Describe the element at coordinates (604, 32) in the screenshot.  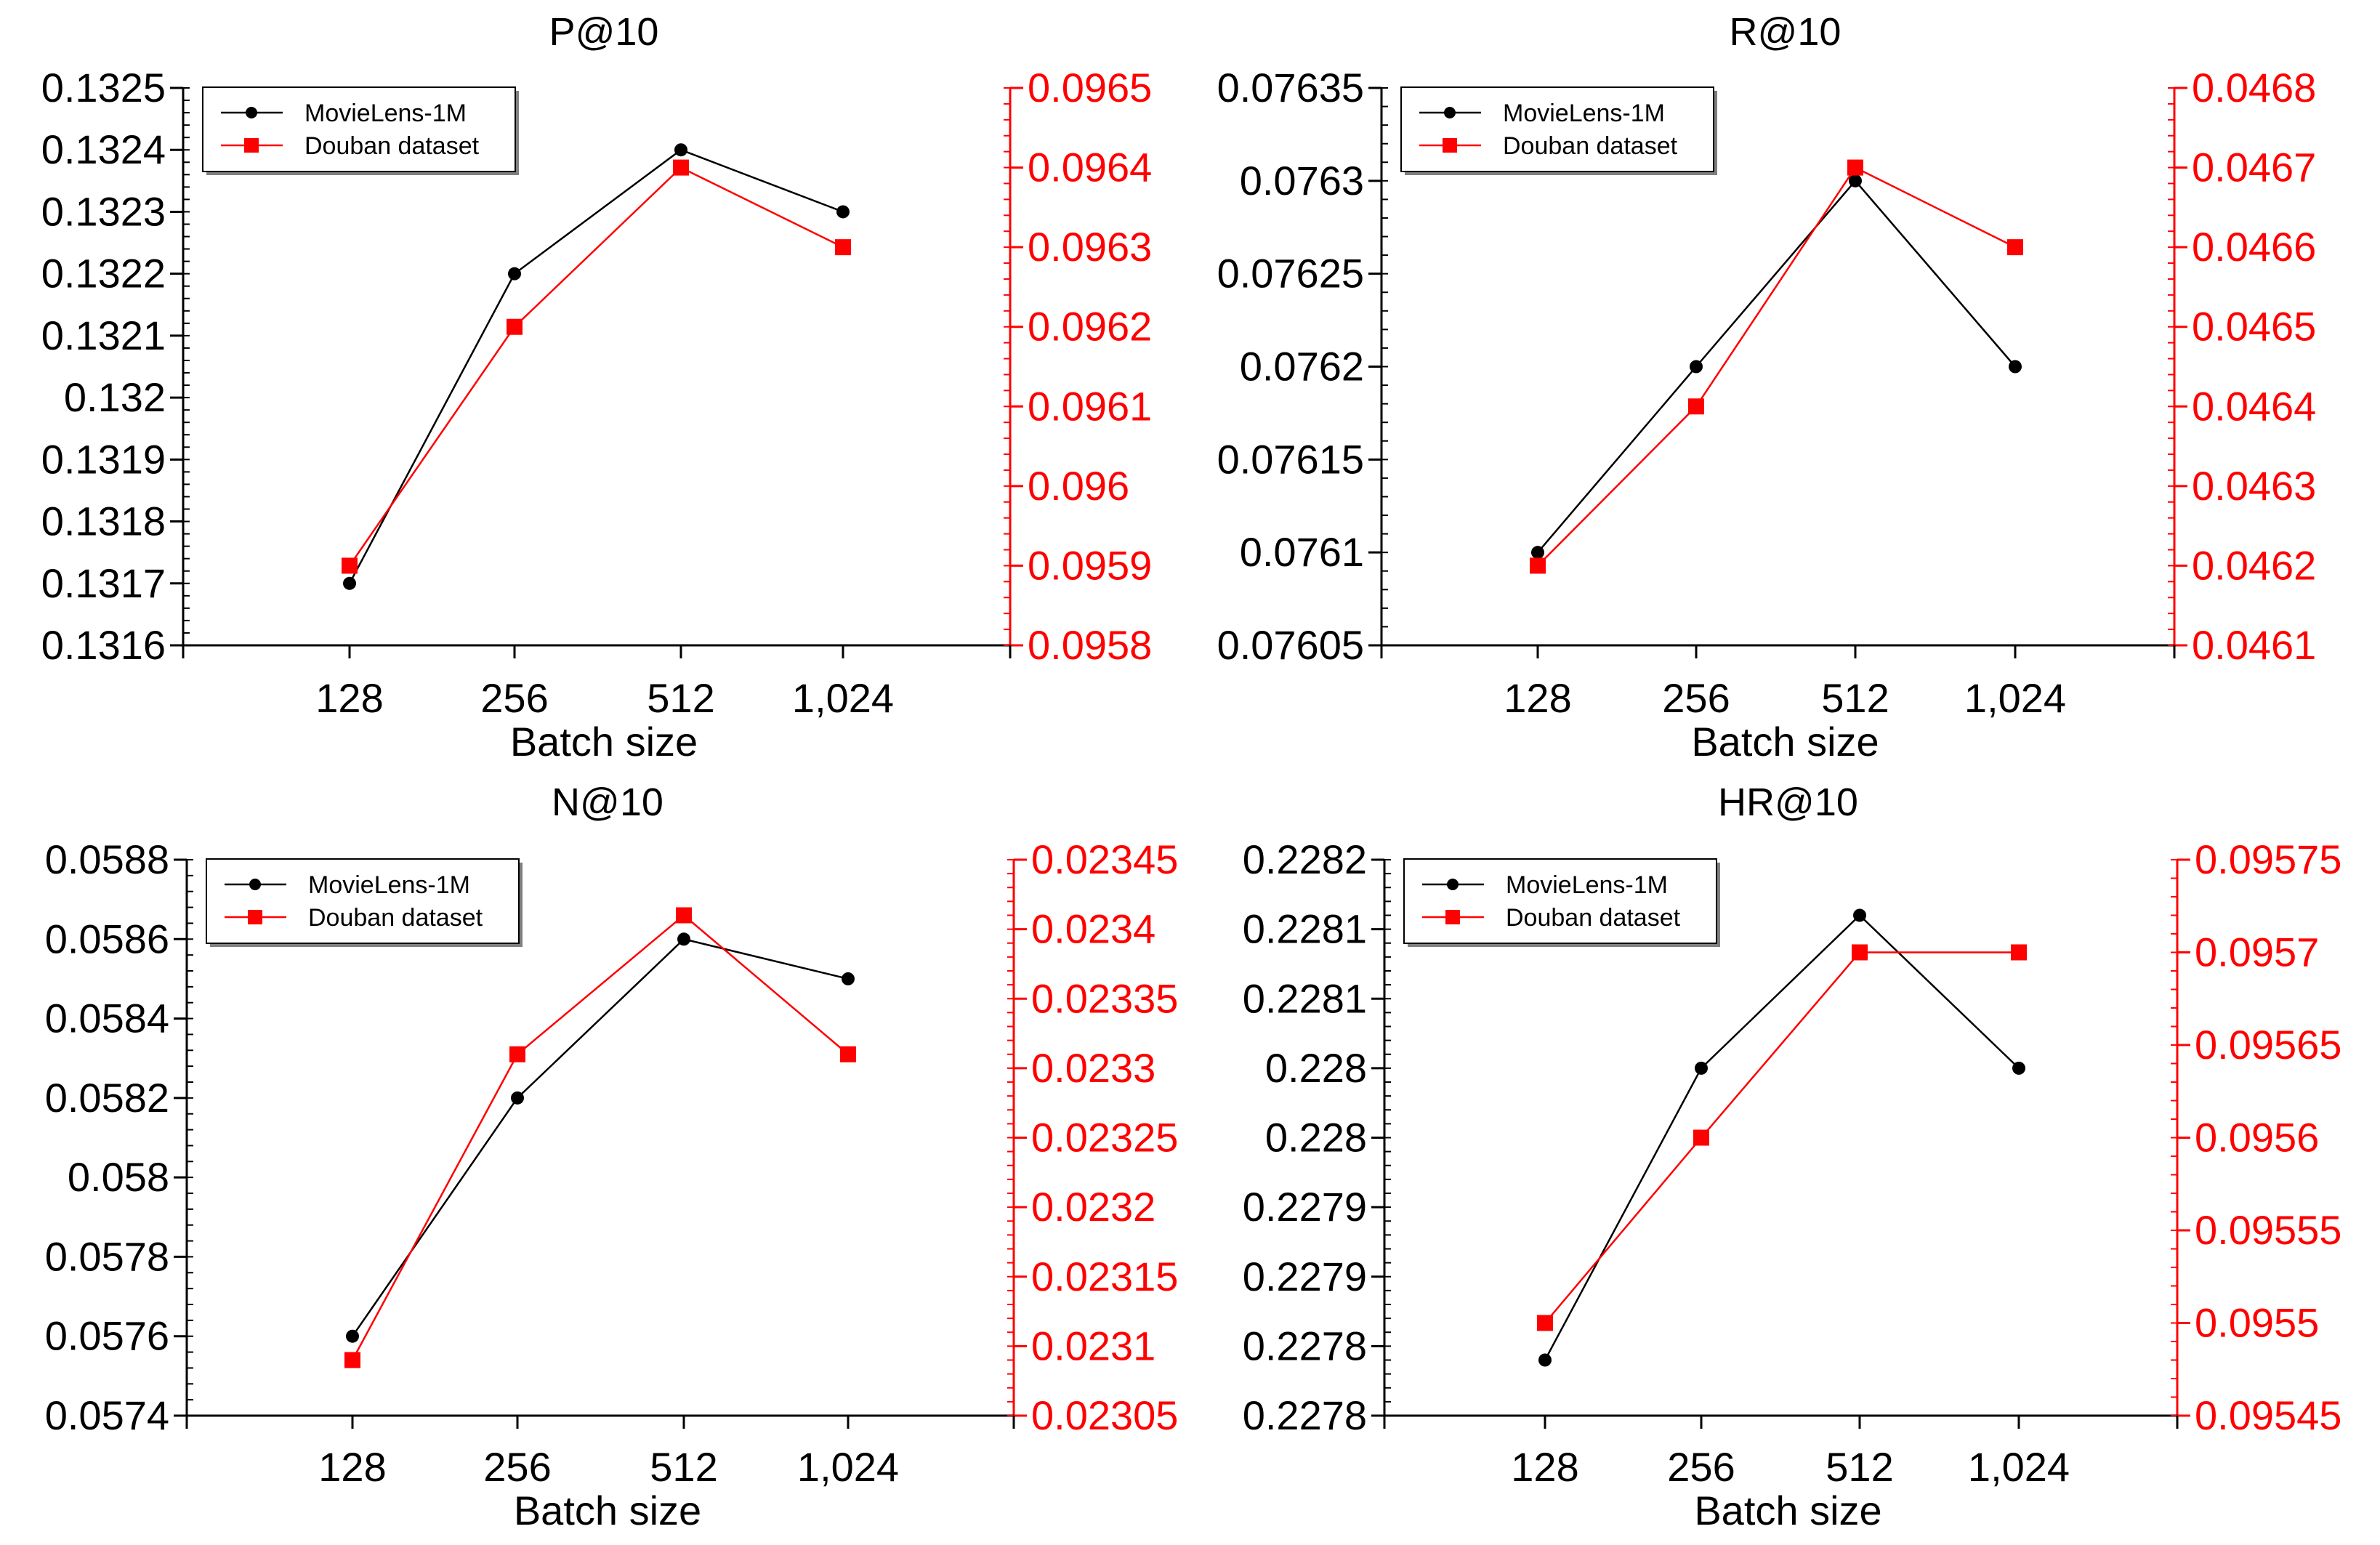
I see `chart-title: P@10` at that location.